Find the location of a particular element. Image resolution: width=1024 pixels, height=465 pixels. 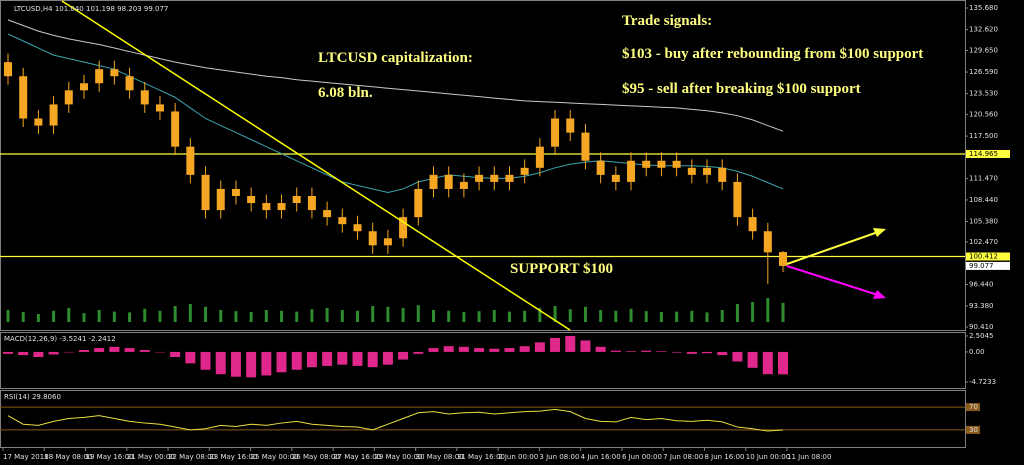

x-tick-label: 4 Jun 16:00 is located at coordinates (601, 457).